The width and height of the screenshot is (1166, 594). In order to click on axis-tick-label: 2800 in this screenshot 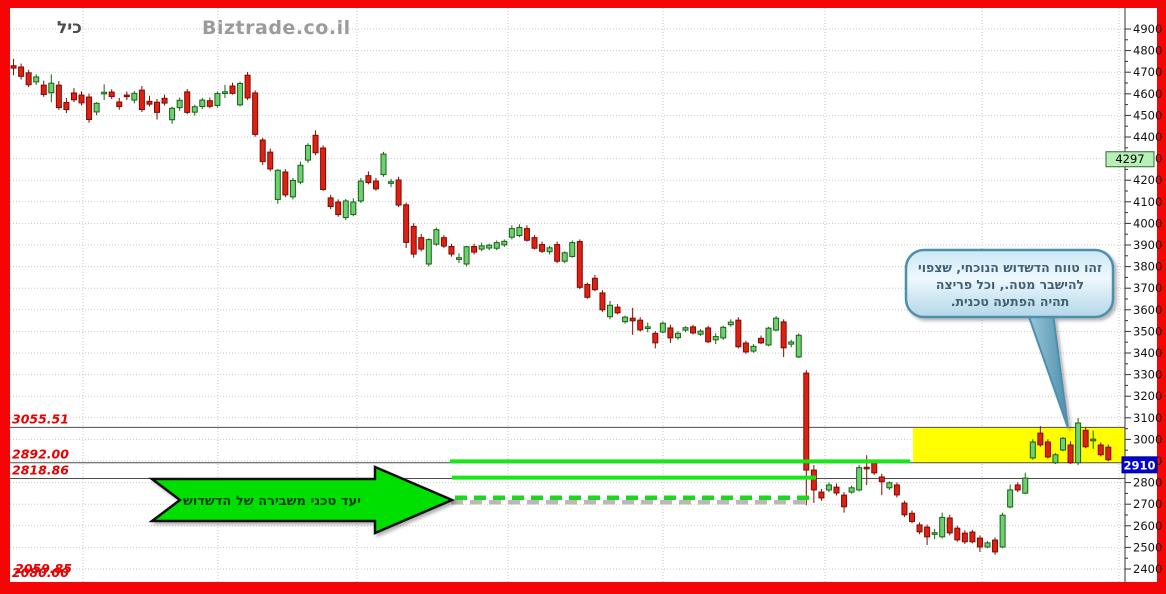, I will do `click(1147, 483)`.